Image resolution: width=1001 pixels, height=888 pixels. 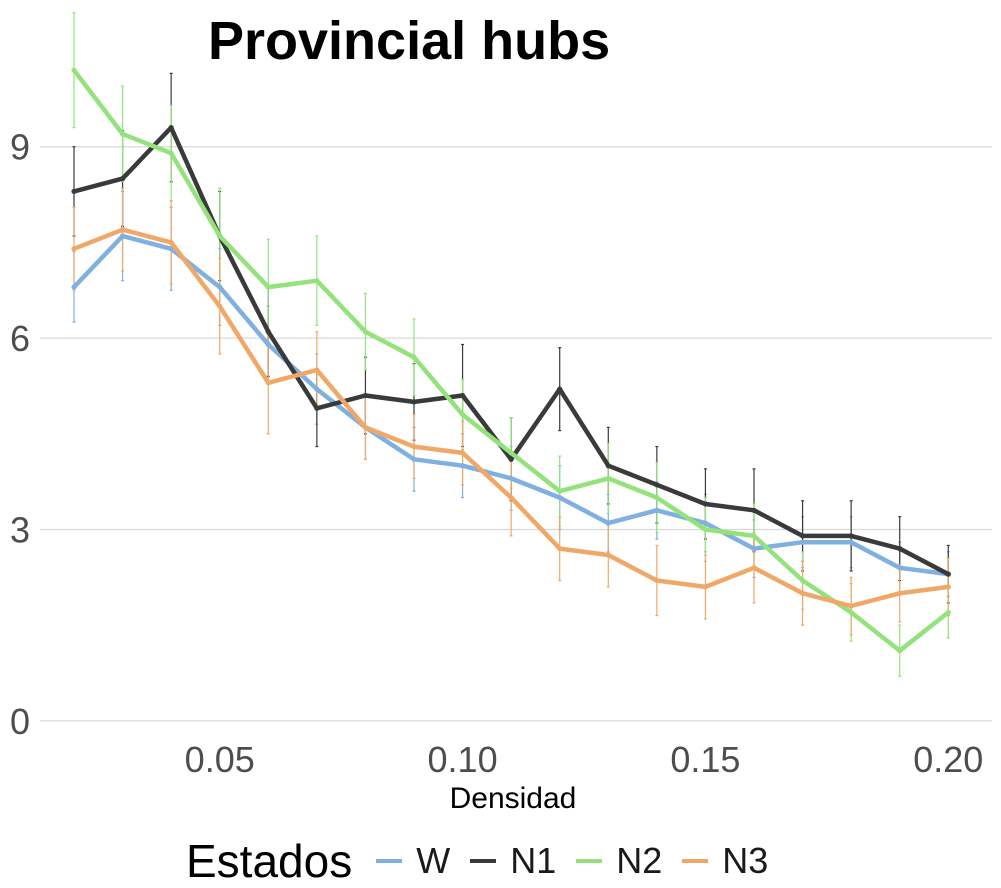 I want to click on legend-item-n1: N1, so click(x=513, y=861).